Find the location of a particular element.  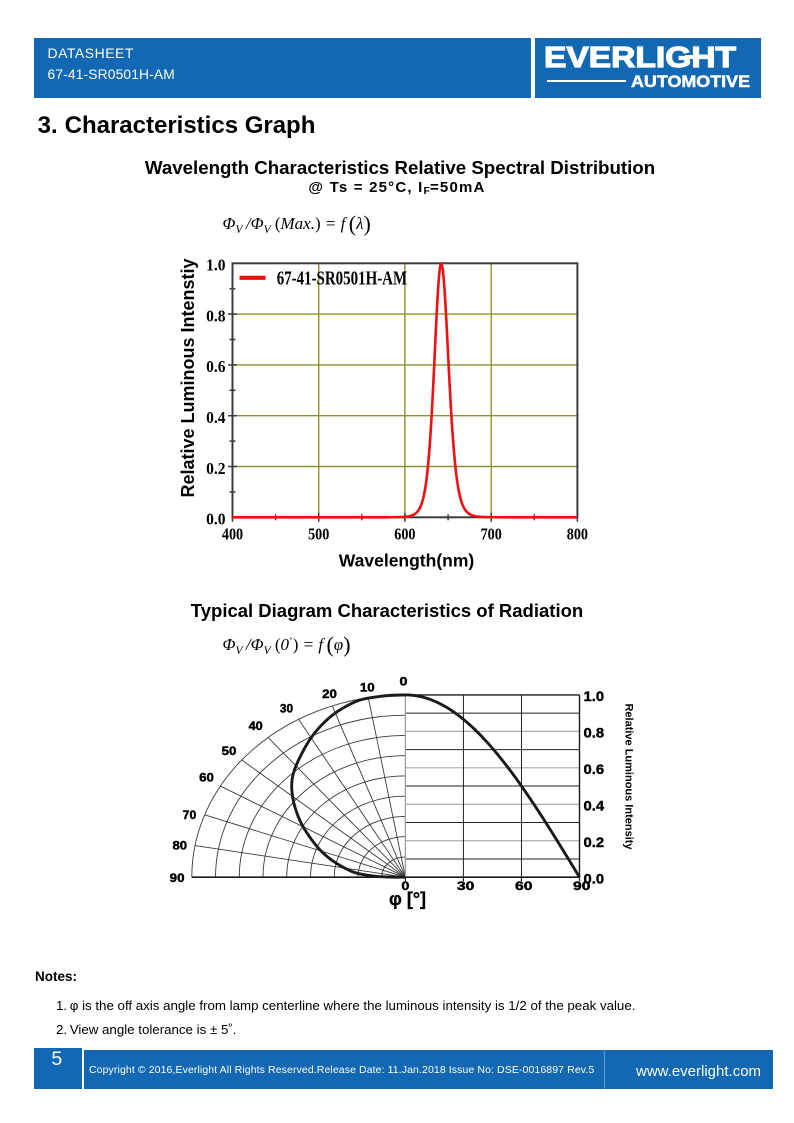

svg-text: 600 is located at coordinates (404, 534).